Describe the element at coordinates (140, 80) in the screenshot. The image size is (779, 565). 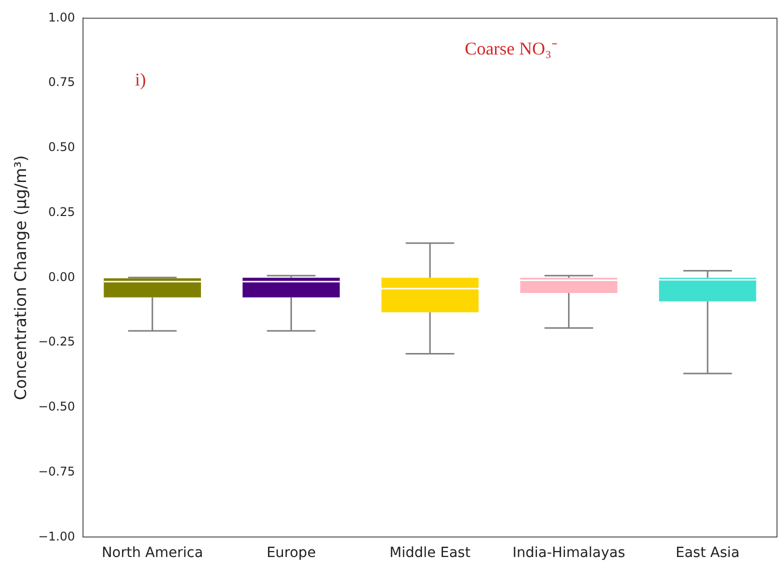
I see `annotation: i)` at that location.